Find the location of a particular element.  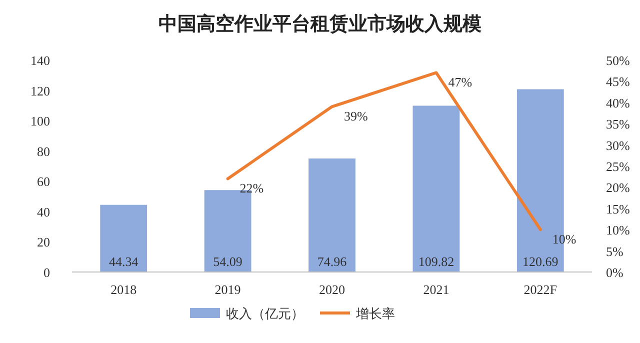

legend-label: 增长率 is located at coordinates (375, 313).